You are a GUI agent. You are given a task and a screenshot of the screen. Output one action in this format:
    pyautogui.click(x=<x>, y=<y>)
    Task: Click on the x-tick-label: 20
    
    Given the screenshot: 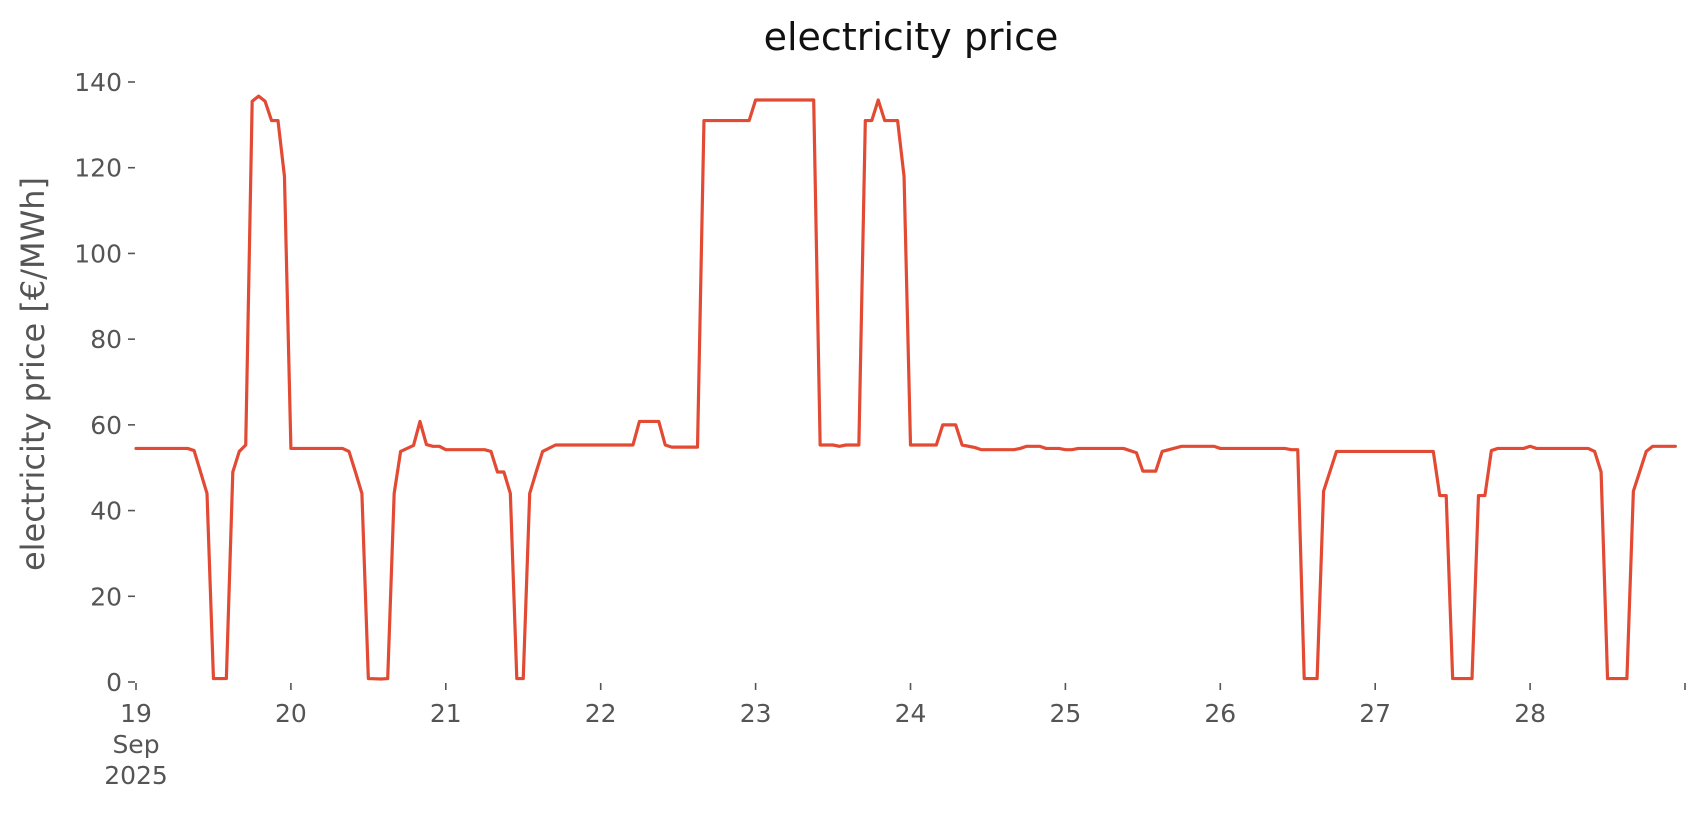 What is the action you would take?
    pyautogui.click(x=291, y=713)
    